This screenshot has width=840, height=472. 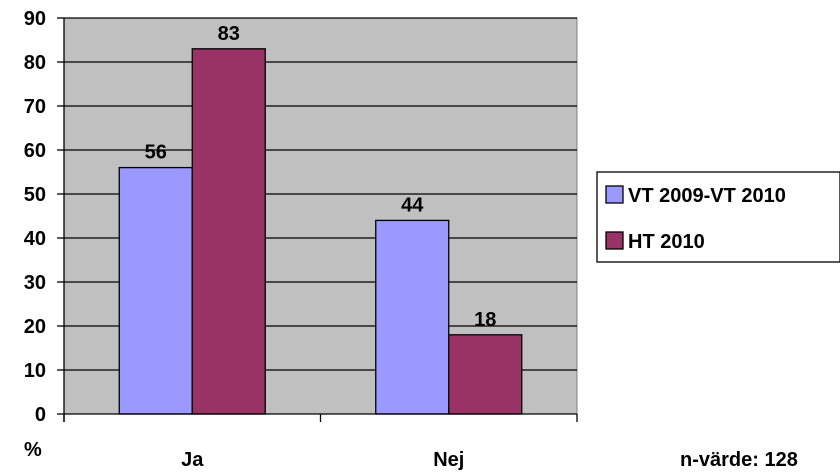 What do you see at coordinates (35, 371) in the screenshot?
I see `y-tick-label: 10` at bounding box center [35, 371].